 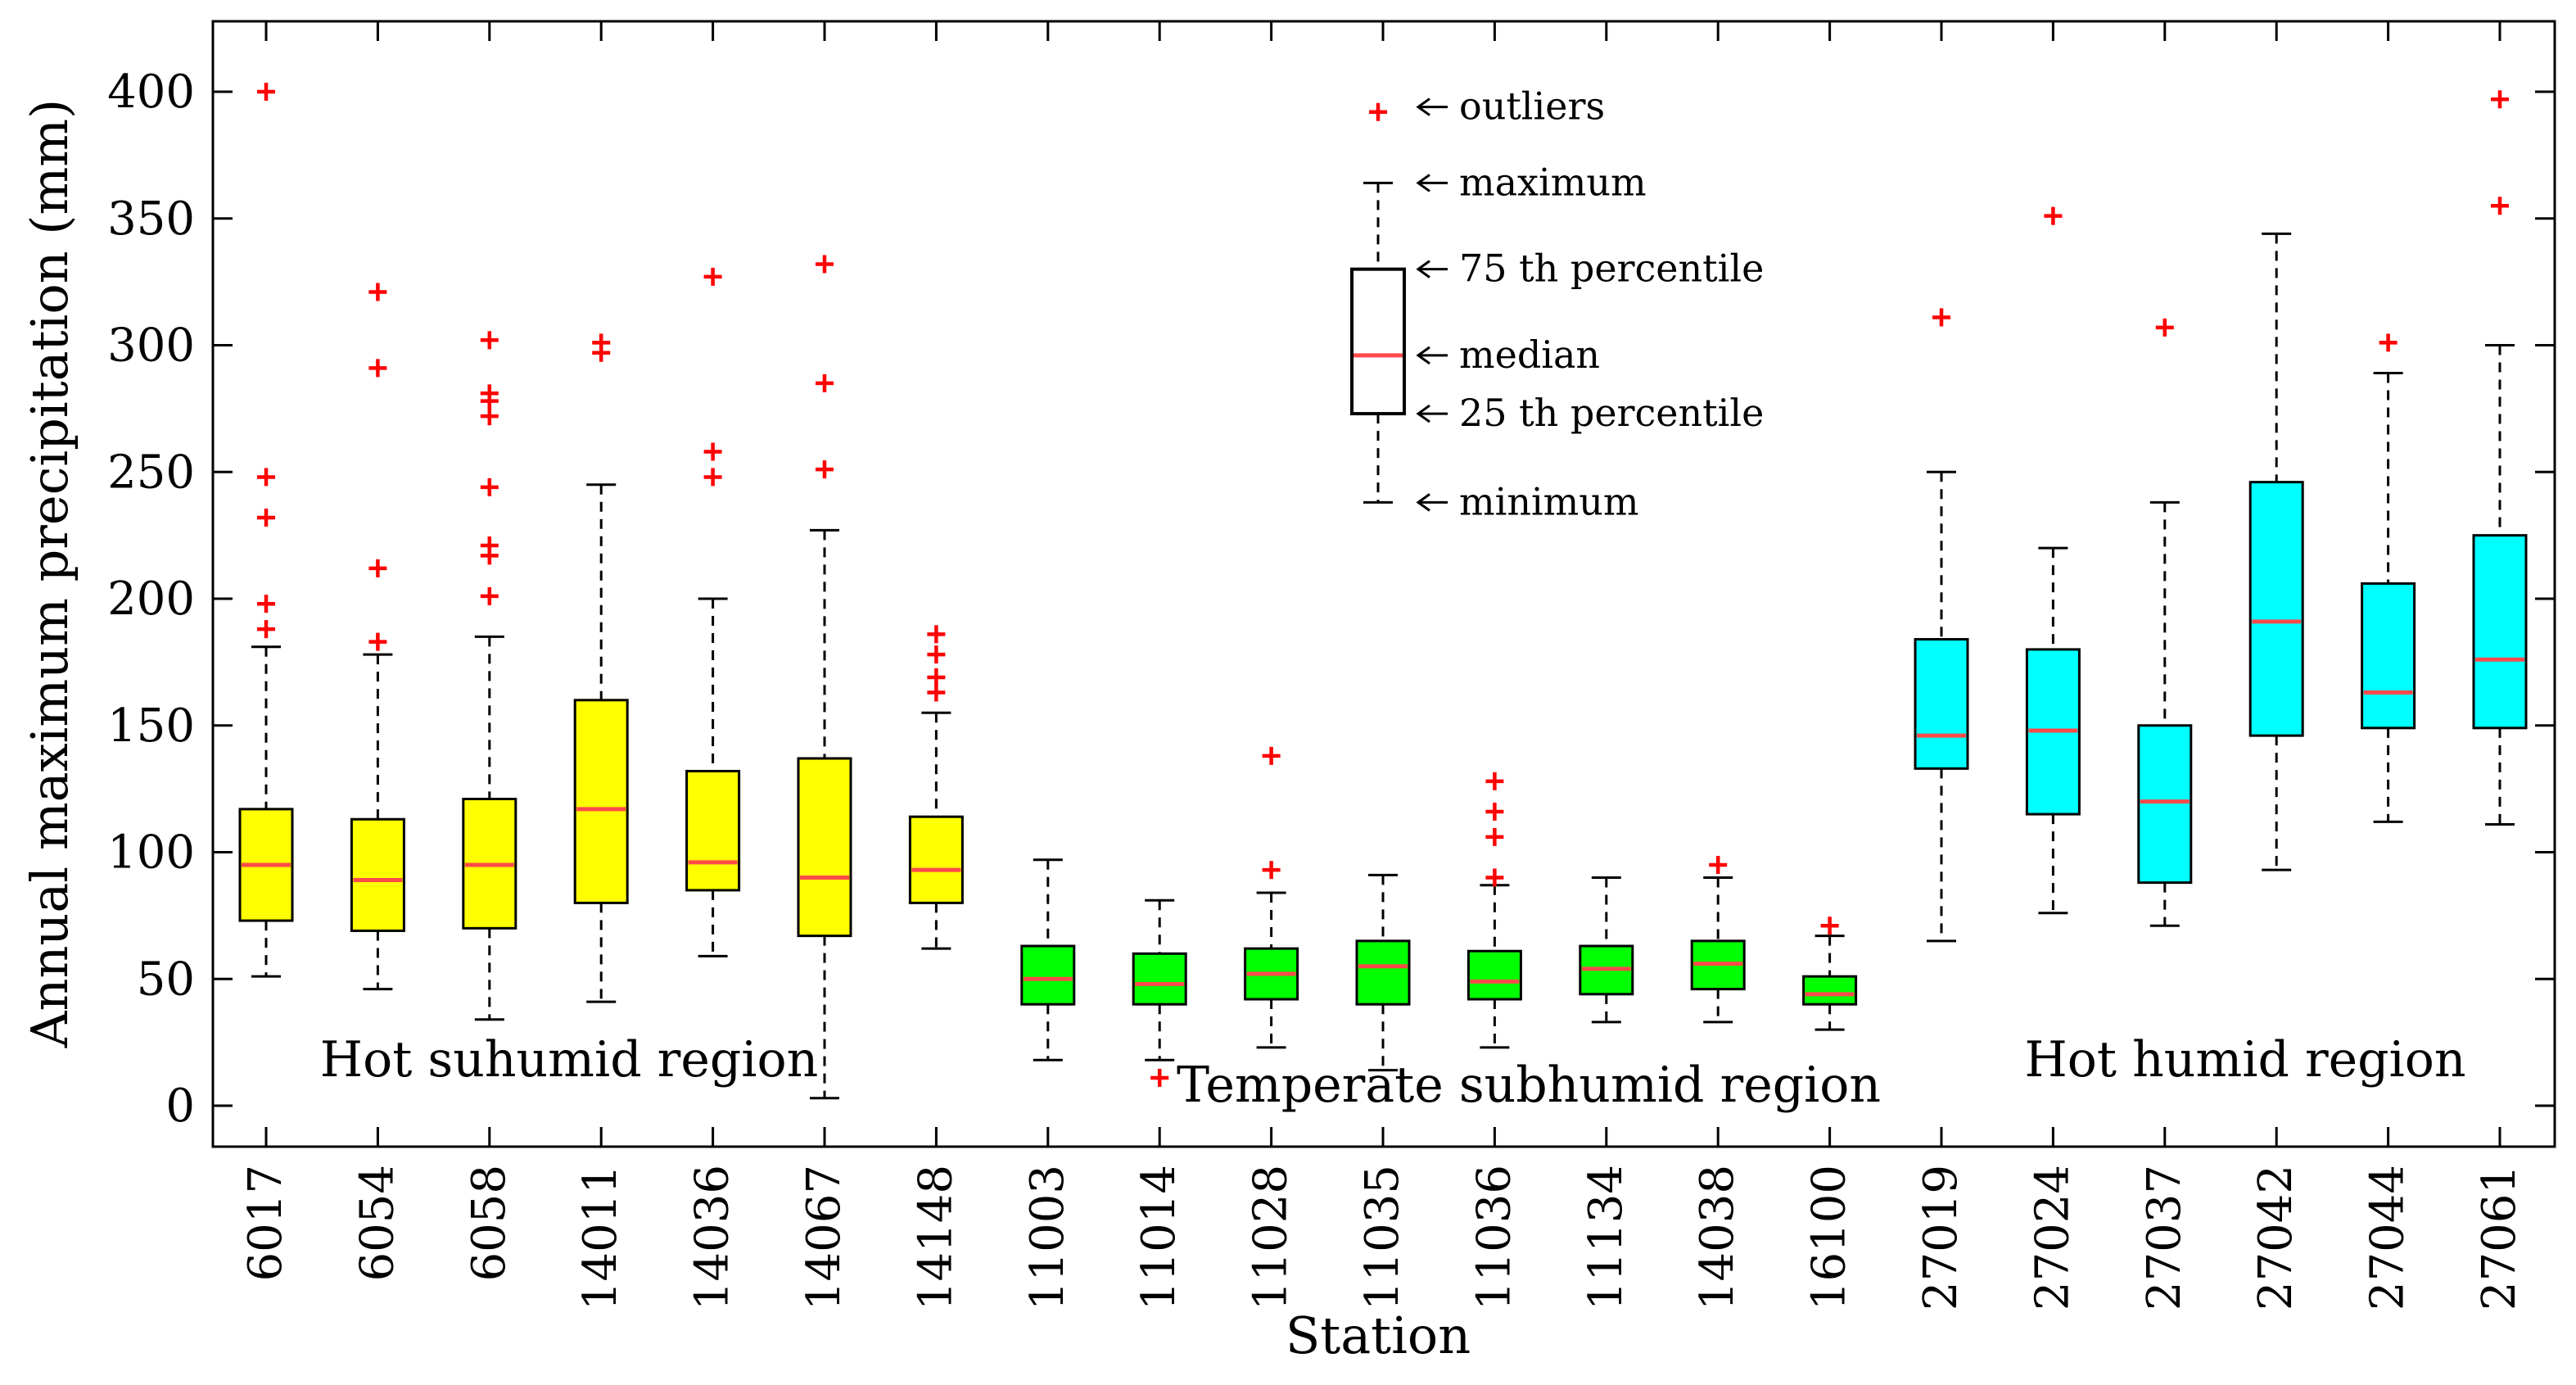 I want to click on x-axis-label: Station, so click(x=1378, y=1336).